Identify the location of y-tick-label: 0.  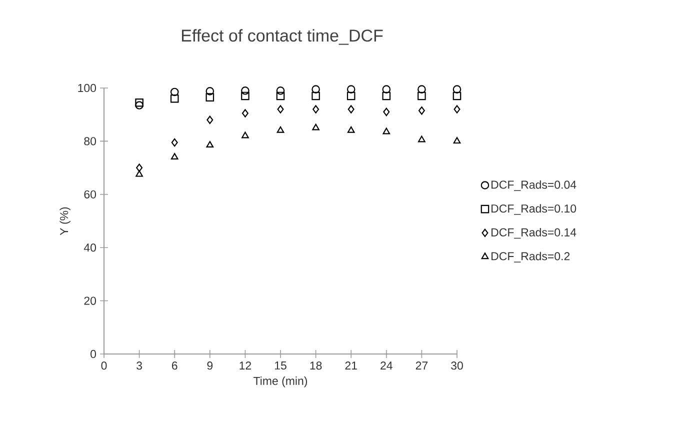
(93, 354).